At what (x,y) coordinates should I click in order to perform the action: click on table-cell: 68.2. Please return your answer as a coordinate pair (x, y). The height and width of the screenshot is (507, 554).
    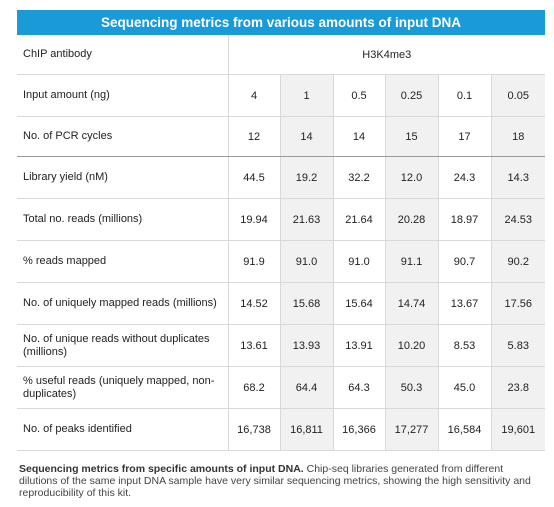
    Looking at the image, I should click on (254, 387).